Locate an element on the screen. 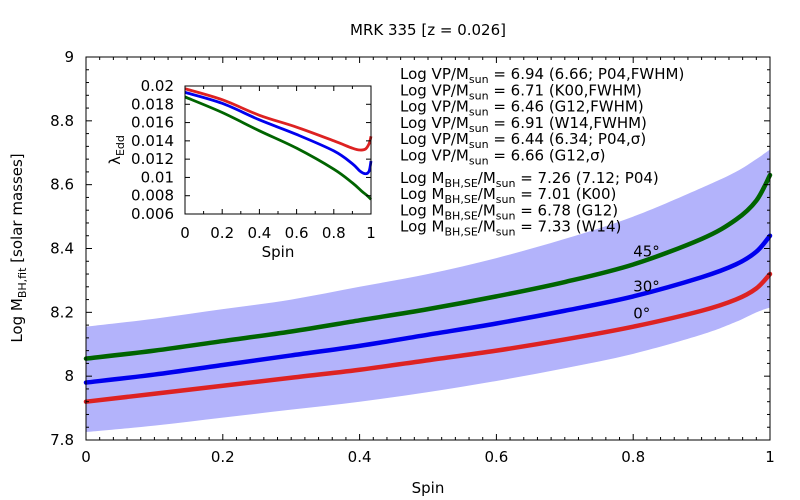 The width and height of the screenshot is (800, 500). inset-background is located at coordinates (278, 150).